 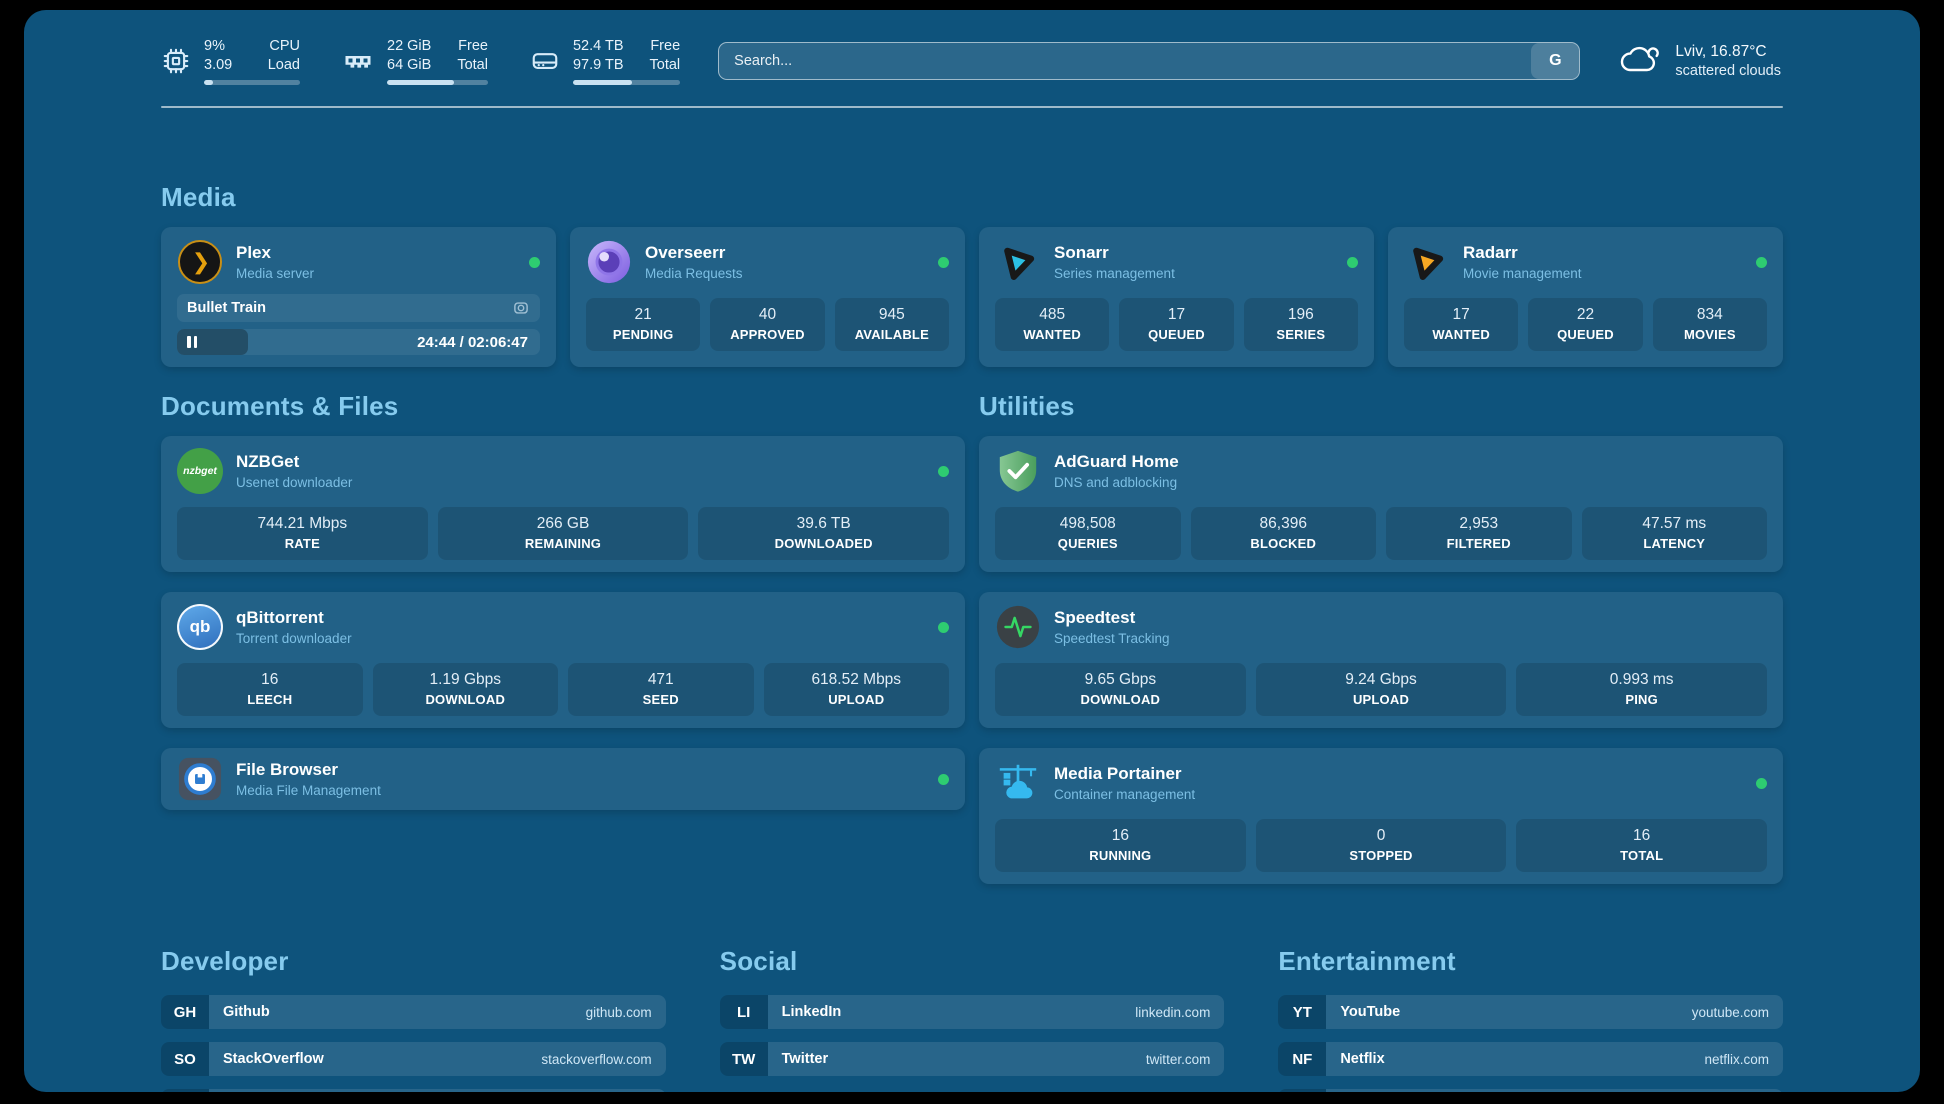 I want to click on plex-icon: ❯, so click(x=200, y=262).